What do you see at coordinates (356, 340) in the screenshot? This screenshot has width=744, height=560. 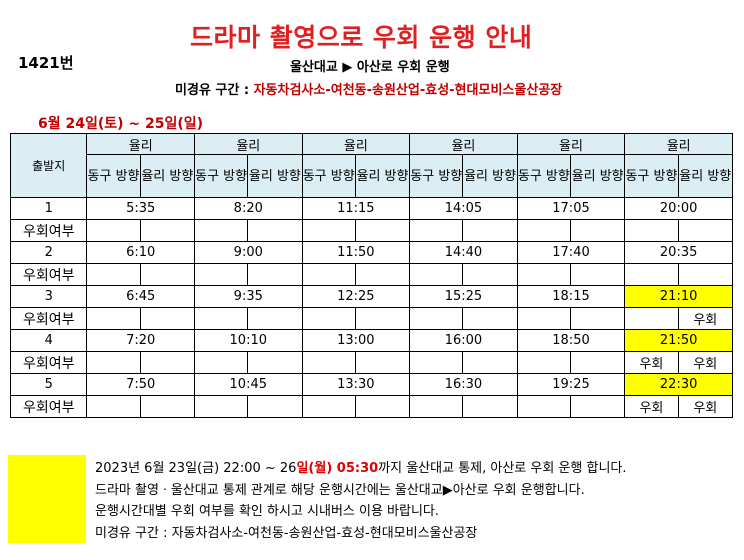 I see `departure-time: 13:00` at bounding box center [356, 340].